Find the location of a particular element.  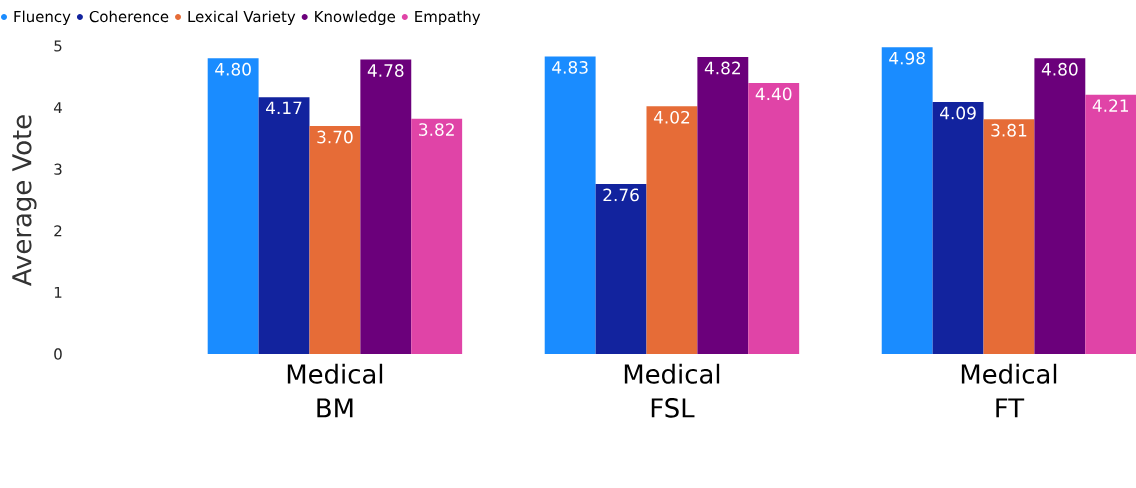

data-label: 4.78 is located at coordinates (385, 70).